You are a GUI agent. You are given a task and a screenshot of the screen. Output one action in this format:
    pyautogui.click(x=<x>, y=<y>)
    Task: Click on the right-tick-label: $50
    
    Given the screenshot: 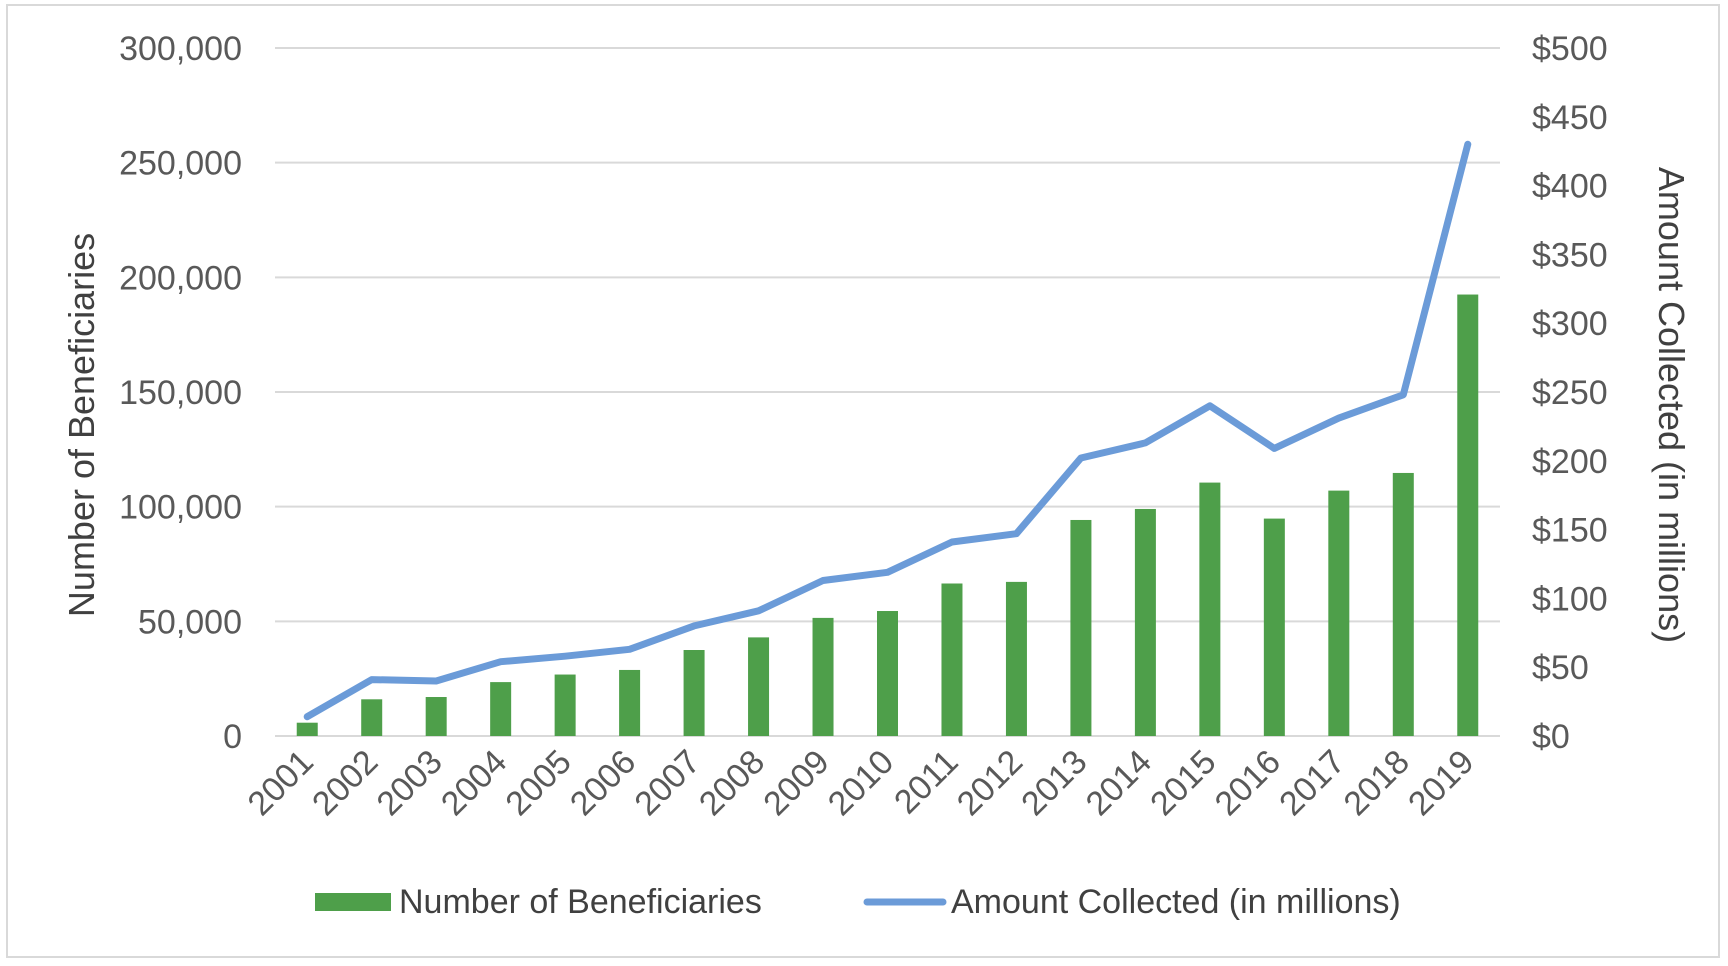 What is the action you would take?
    pyautogui.click(x=1560, y=668)
    